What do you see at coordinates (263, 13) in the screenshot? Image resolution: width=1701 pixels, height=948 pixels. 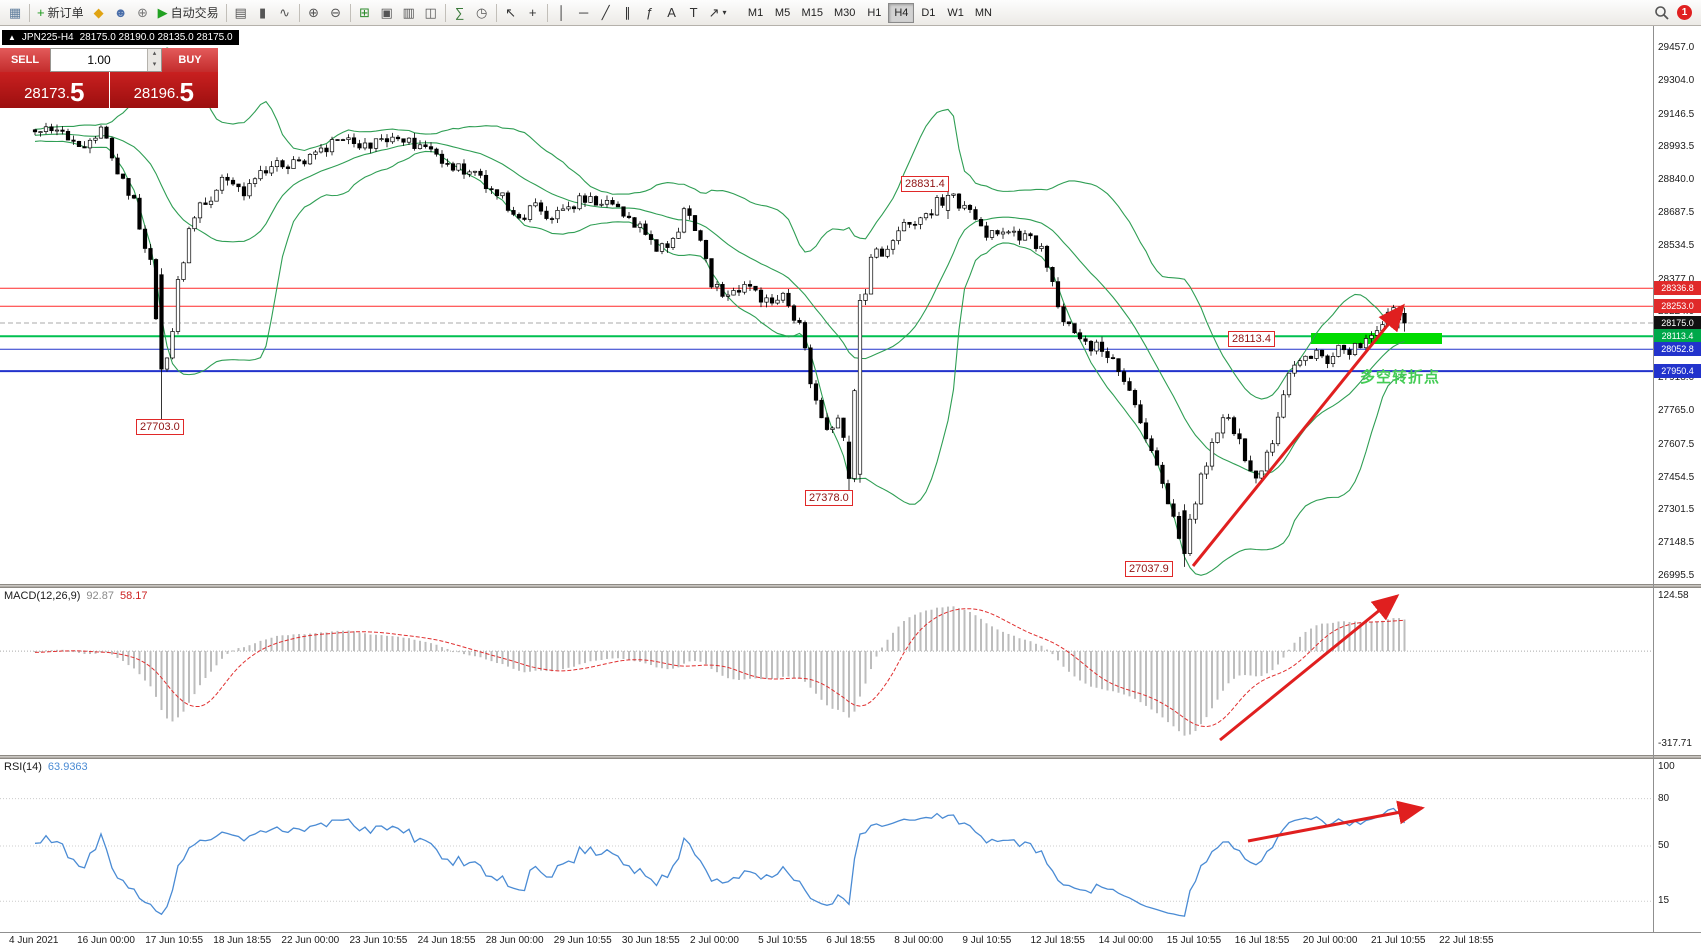 I see `candlestick-chart-button: ▮` at bounding box center [263, 13].